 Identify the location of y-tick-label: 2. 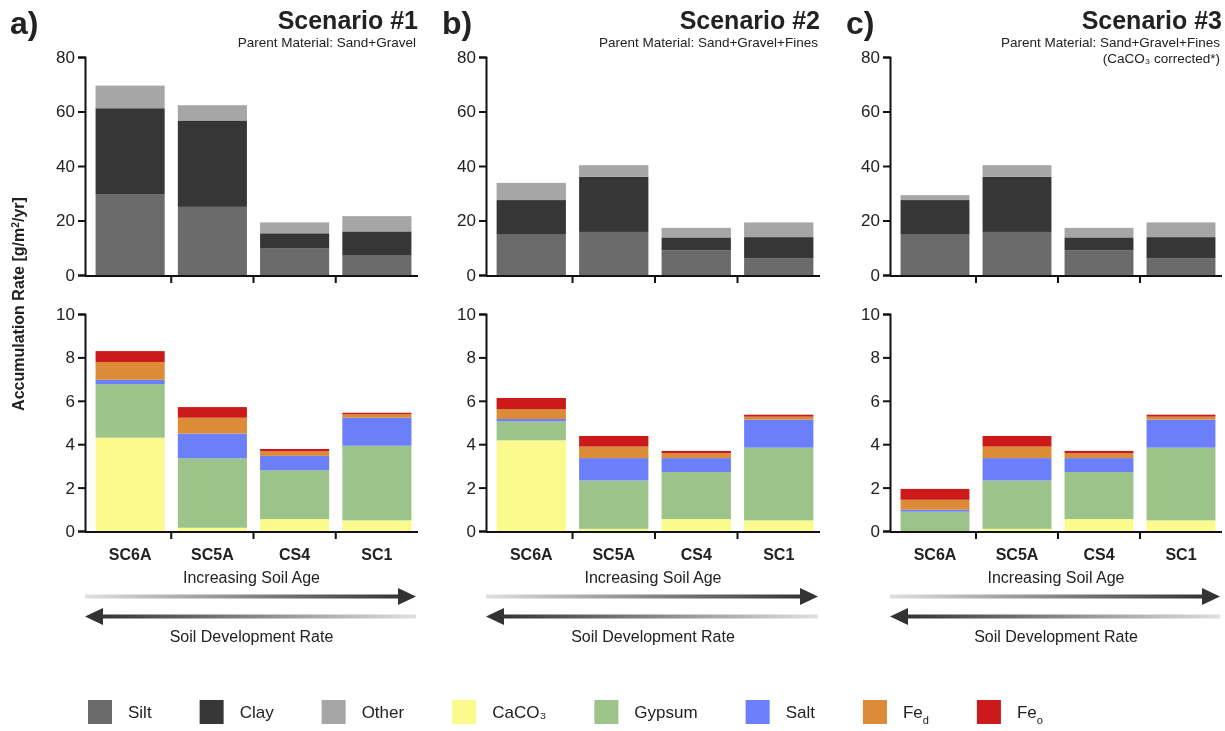
(875, 488).